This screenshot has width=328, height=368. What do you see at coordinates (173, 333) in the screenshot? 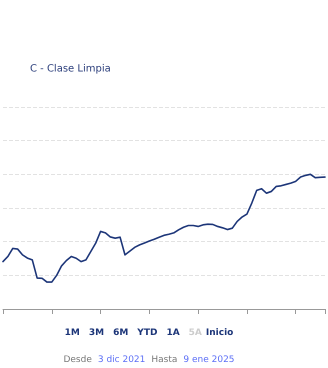
I see `text: 1A` at bounding box center [173, 333].